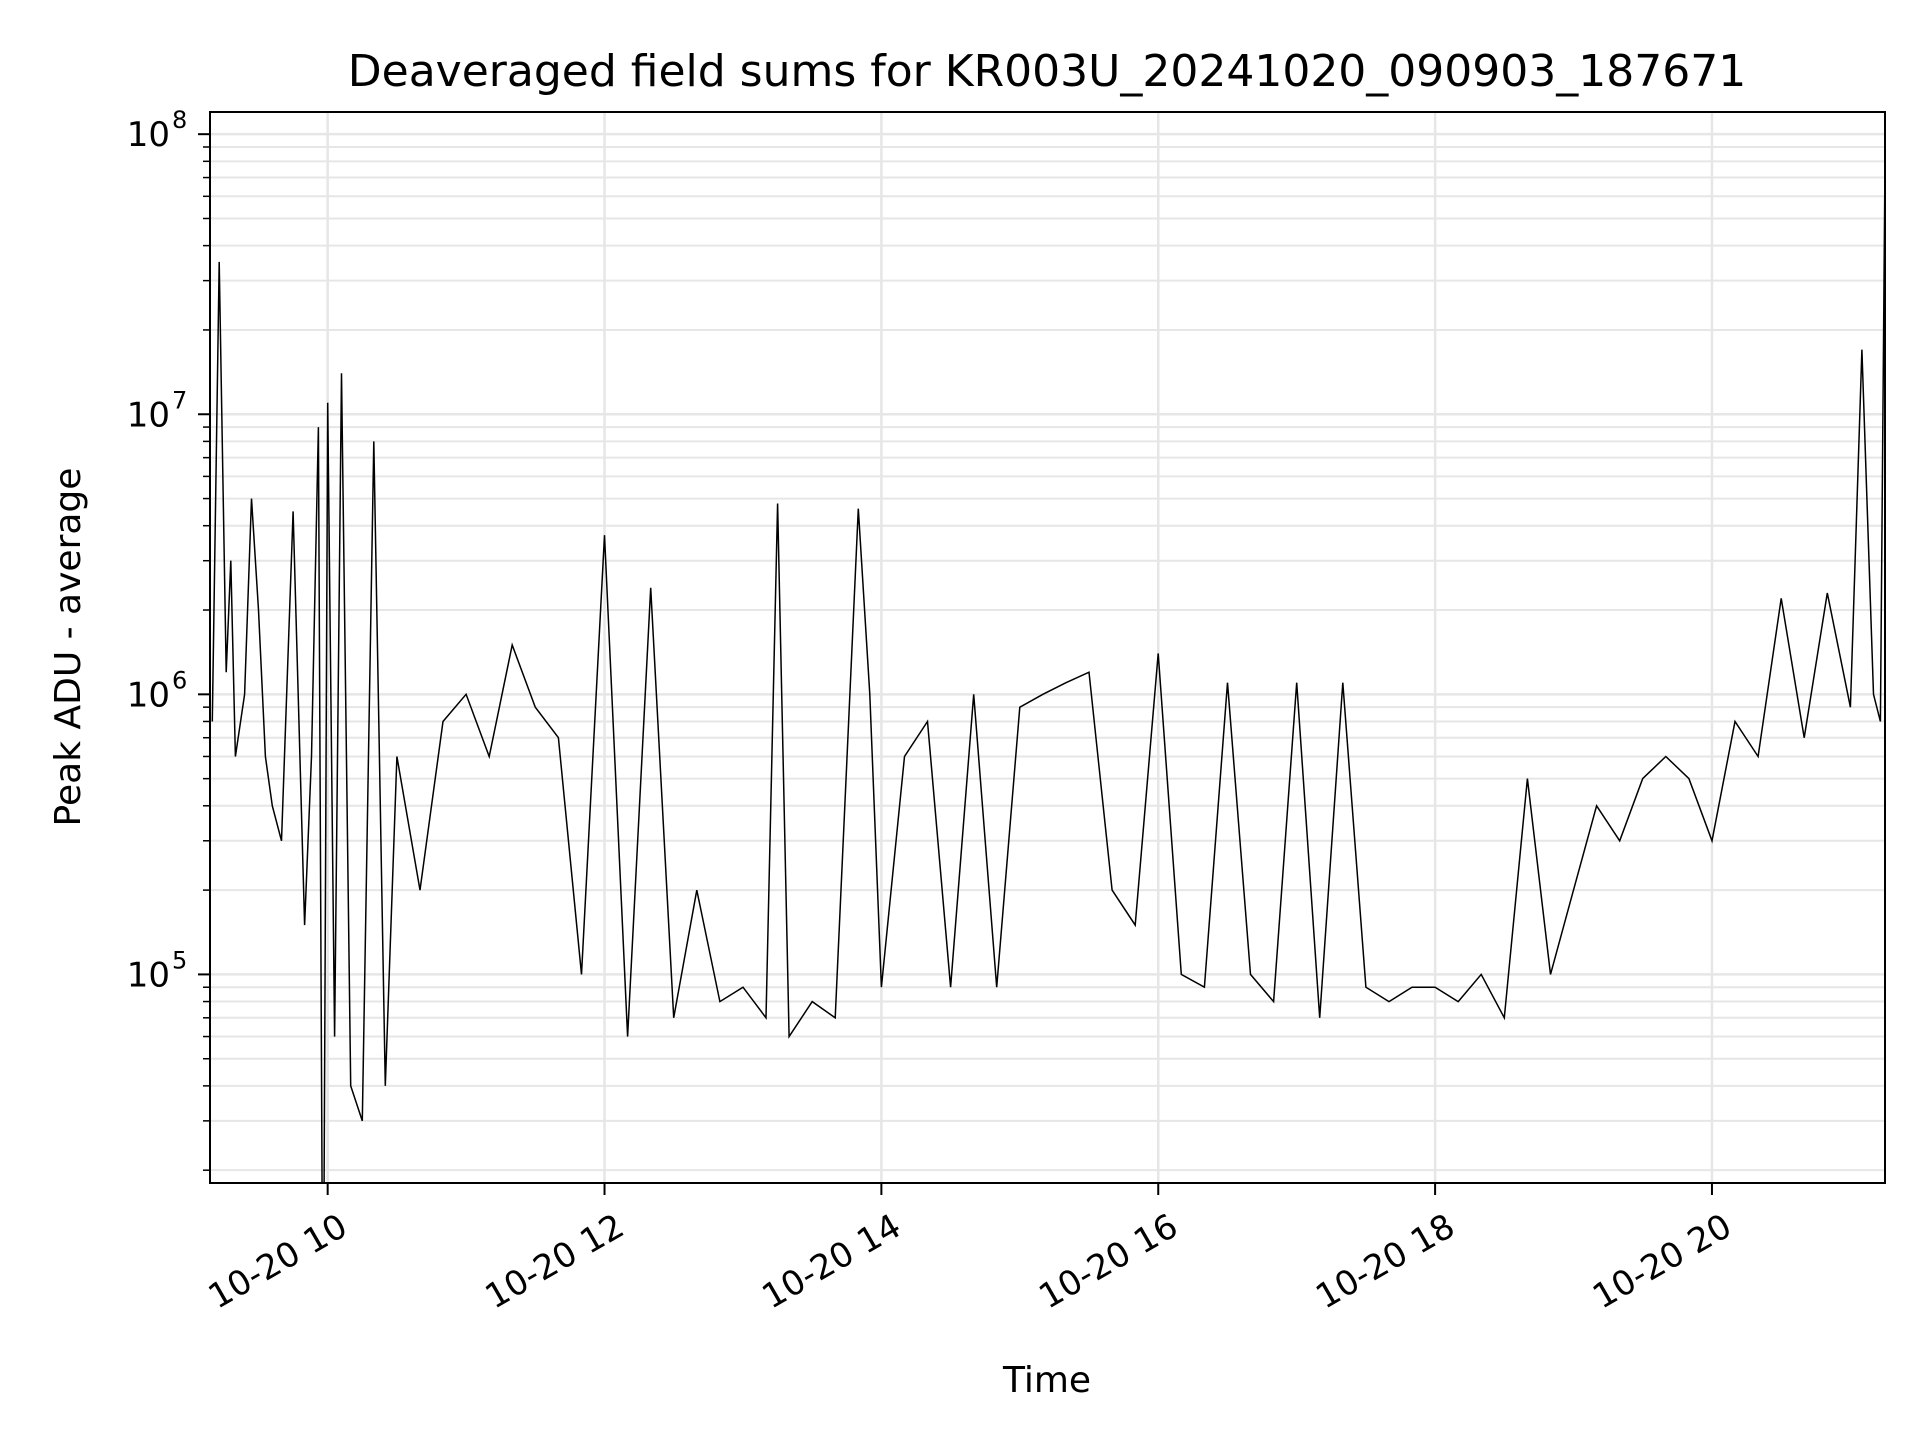  I want to click on y-axis-label: Peak ADU - average, so click(68, 647).